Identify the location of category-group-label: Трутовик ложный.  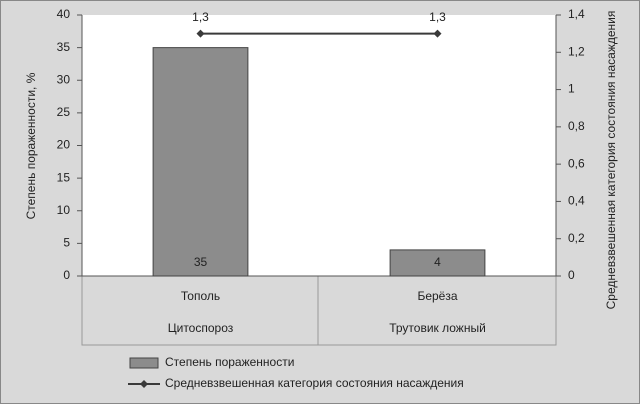
(437, 328).